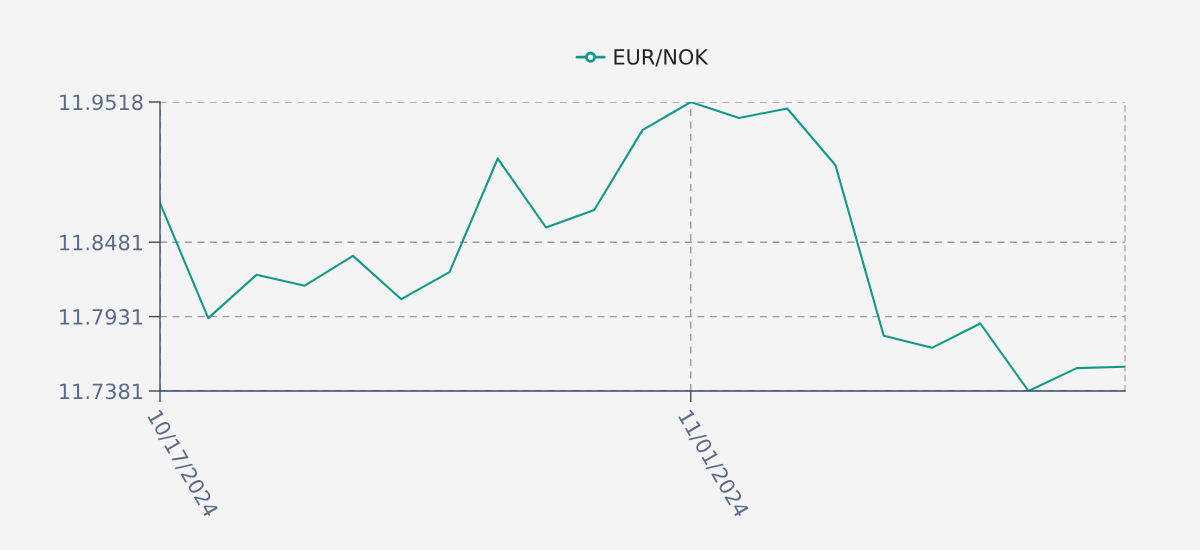  I want to click on y-tick-label: 11.7931, so click(101, 317).